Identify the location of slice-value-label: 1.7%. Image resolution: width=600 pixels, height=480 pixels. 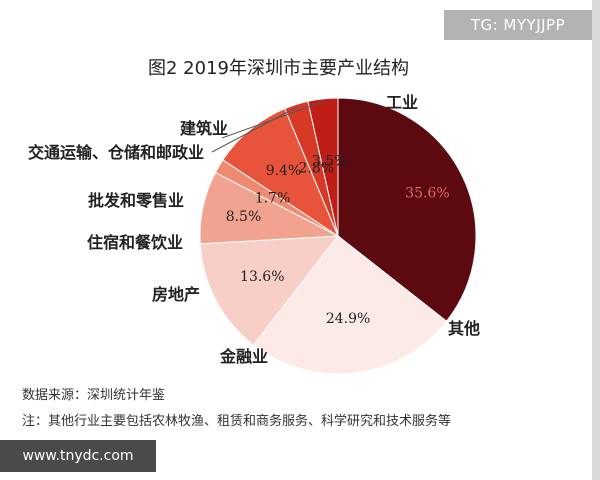
(273, 199).